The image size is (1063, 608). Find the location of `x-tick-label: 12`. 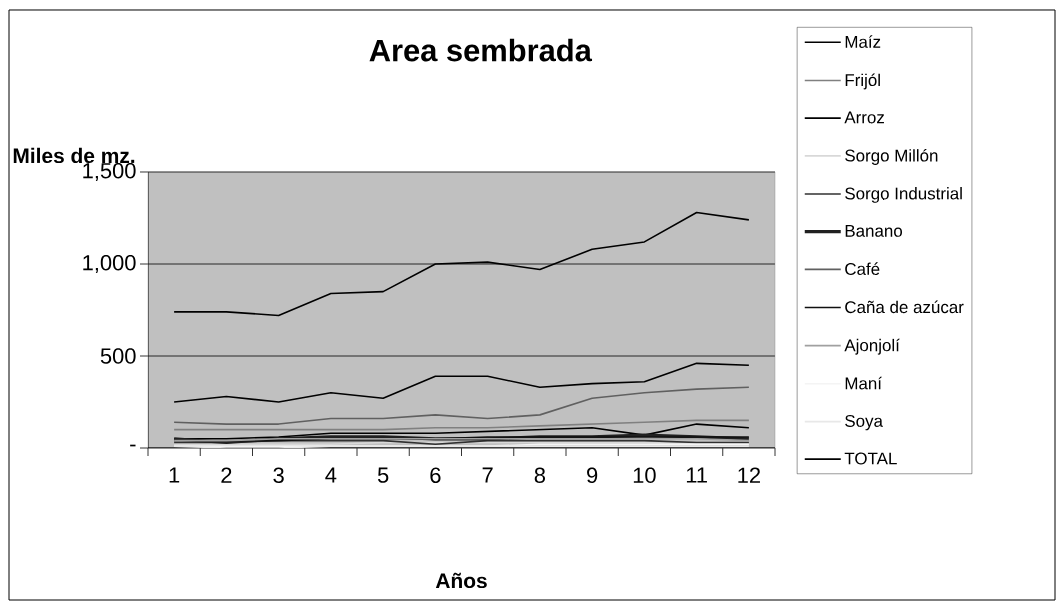

x-tick-label: 12 is located at coordinates (749, 475).